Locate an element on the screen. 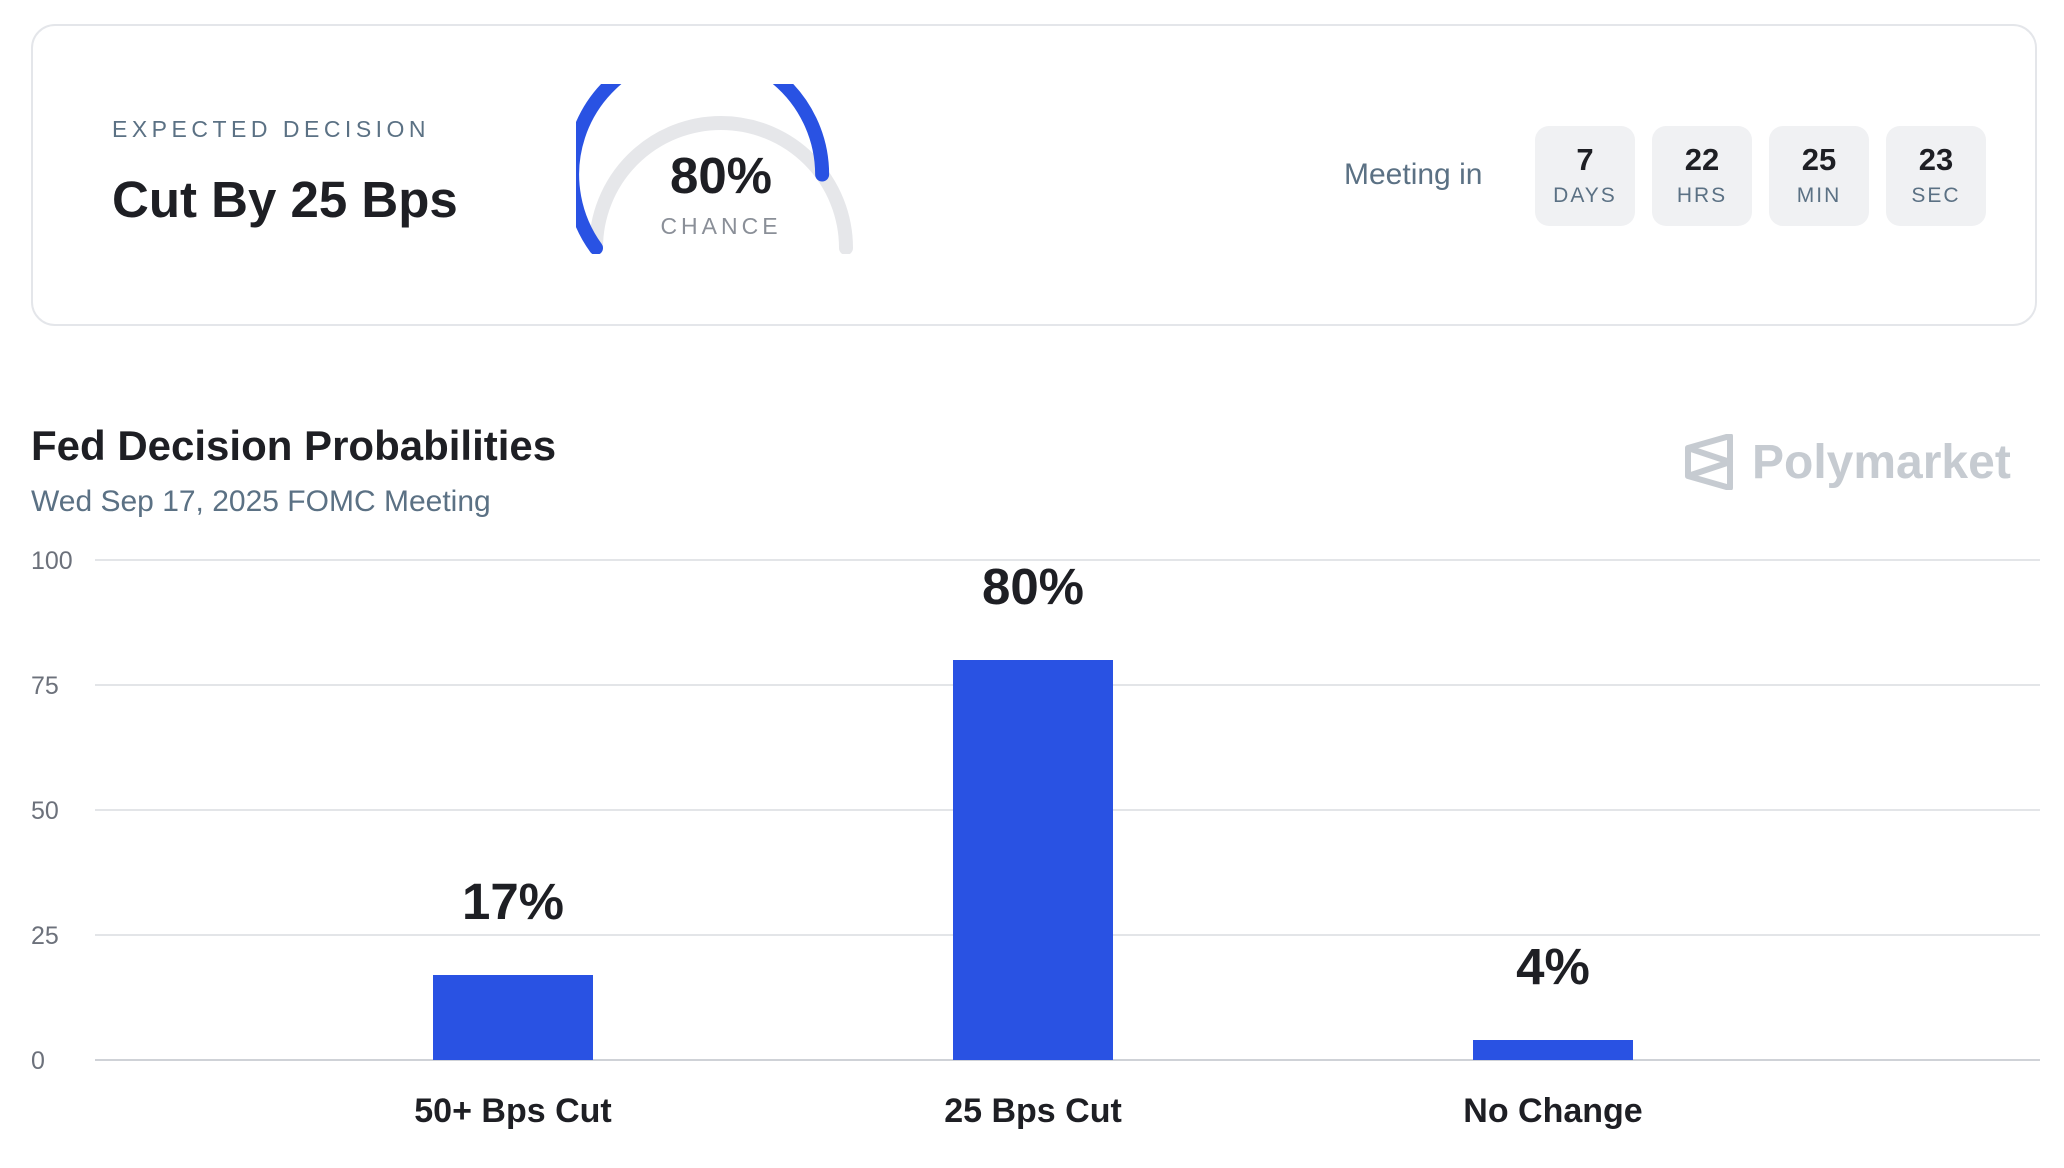  countdown-seconds-value: 23 is located at coordinates (1936, 159).